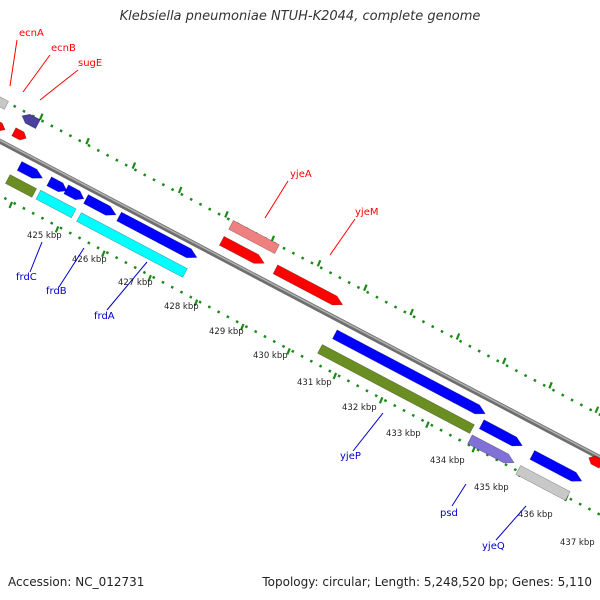 The height and width of the screenshot is (600, 600). Describe the element at coordinates (3, 126) in the screenshot. I see `gene-ecnA` at that location.